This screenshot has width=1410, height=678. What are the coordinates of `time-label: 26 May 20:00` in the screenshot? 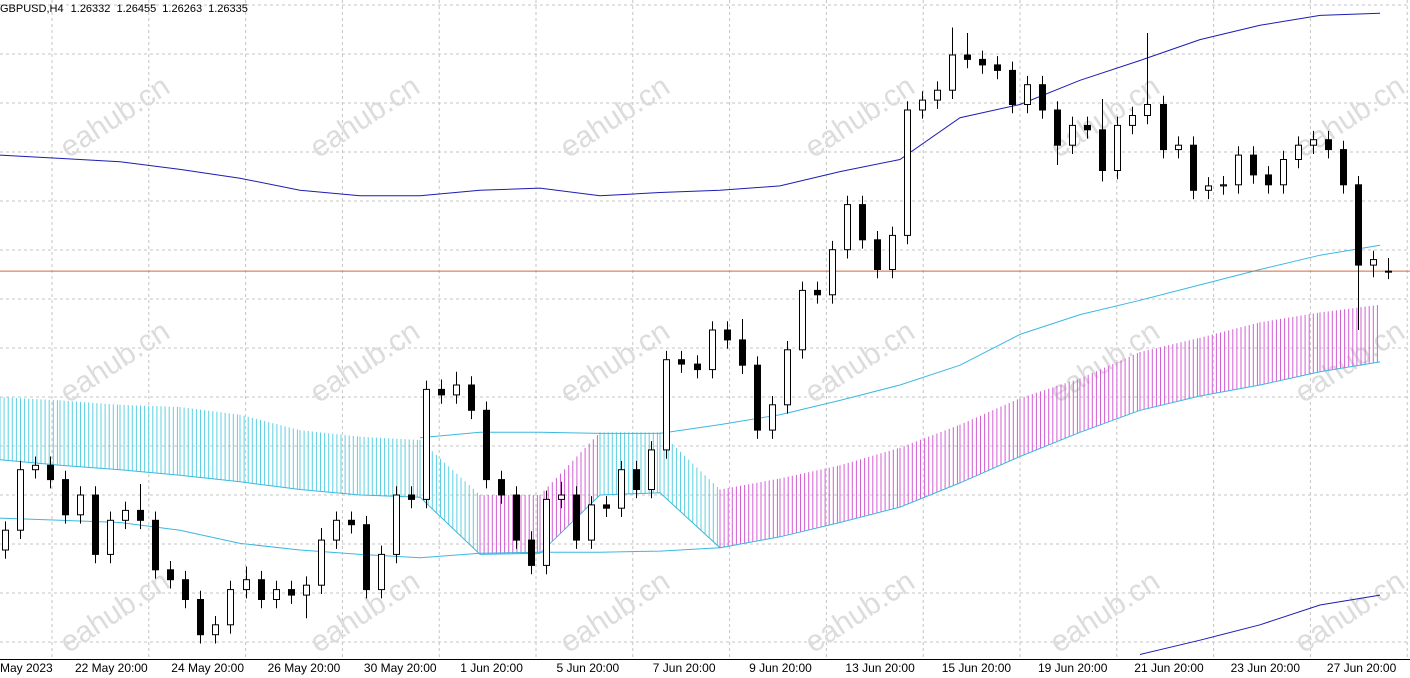 It's located at (304, 668).